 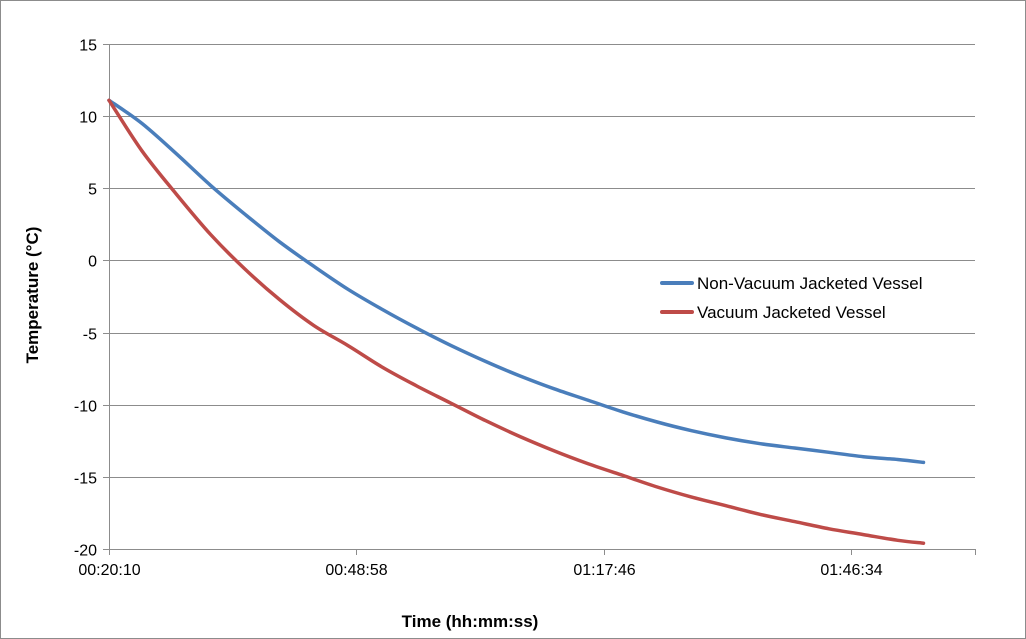 What do you see at coordinates (85, 407) in the screenshot?
I see `y-tick-label: -10` at bounding box center [85, 407].